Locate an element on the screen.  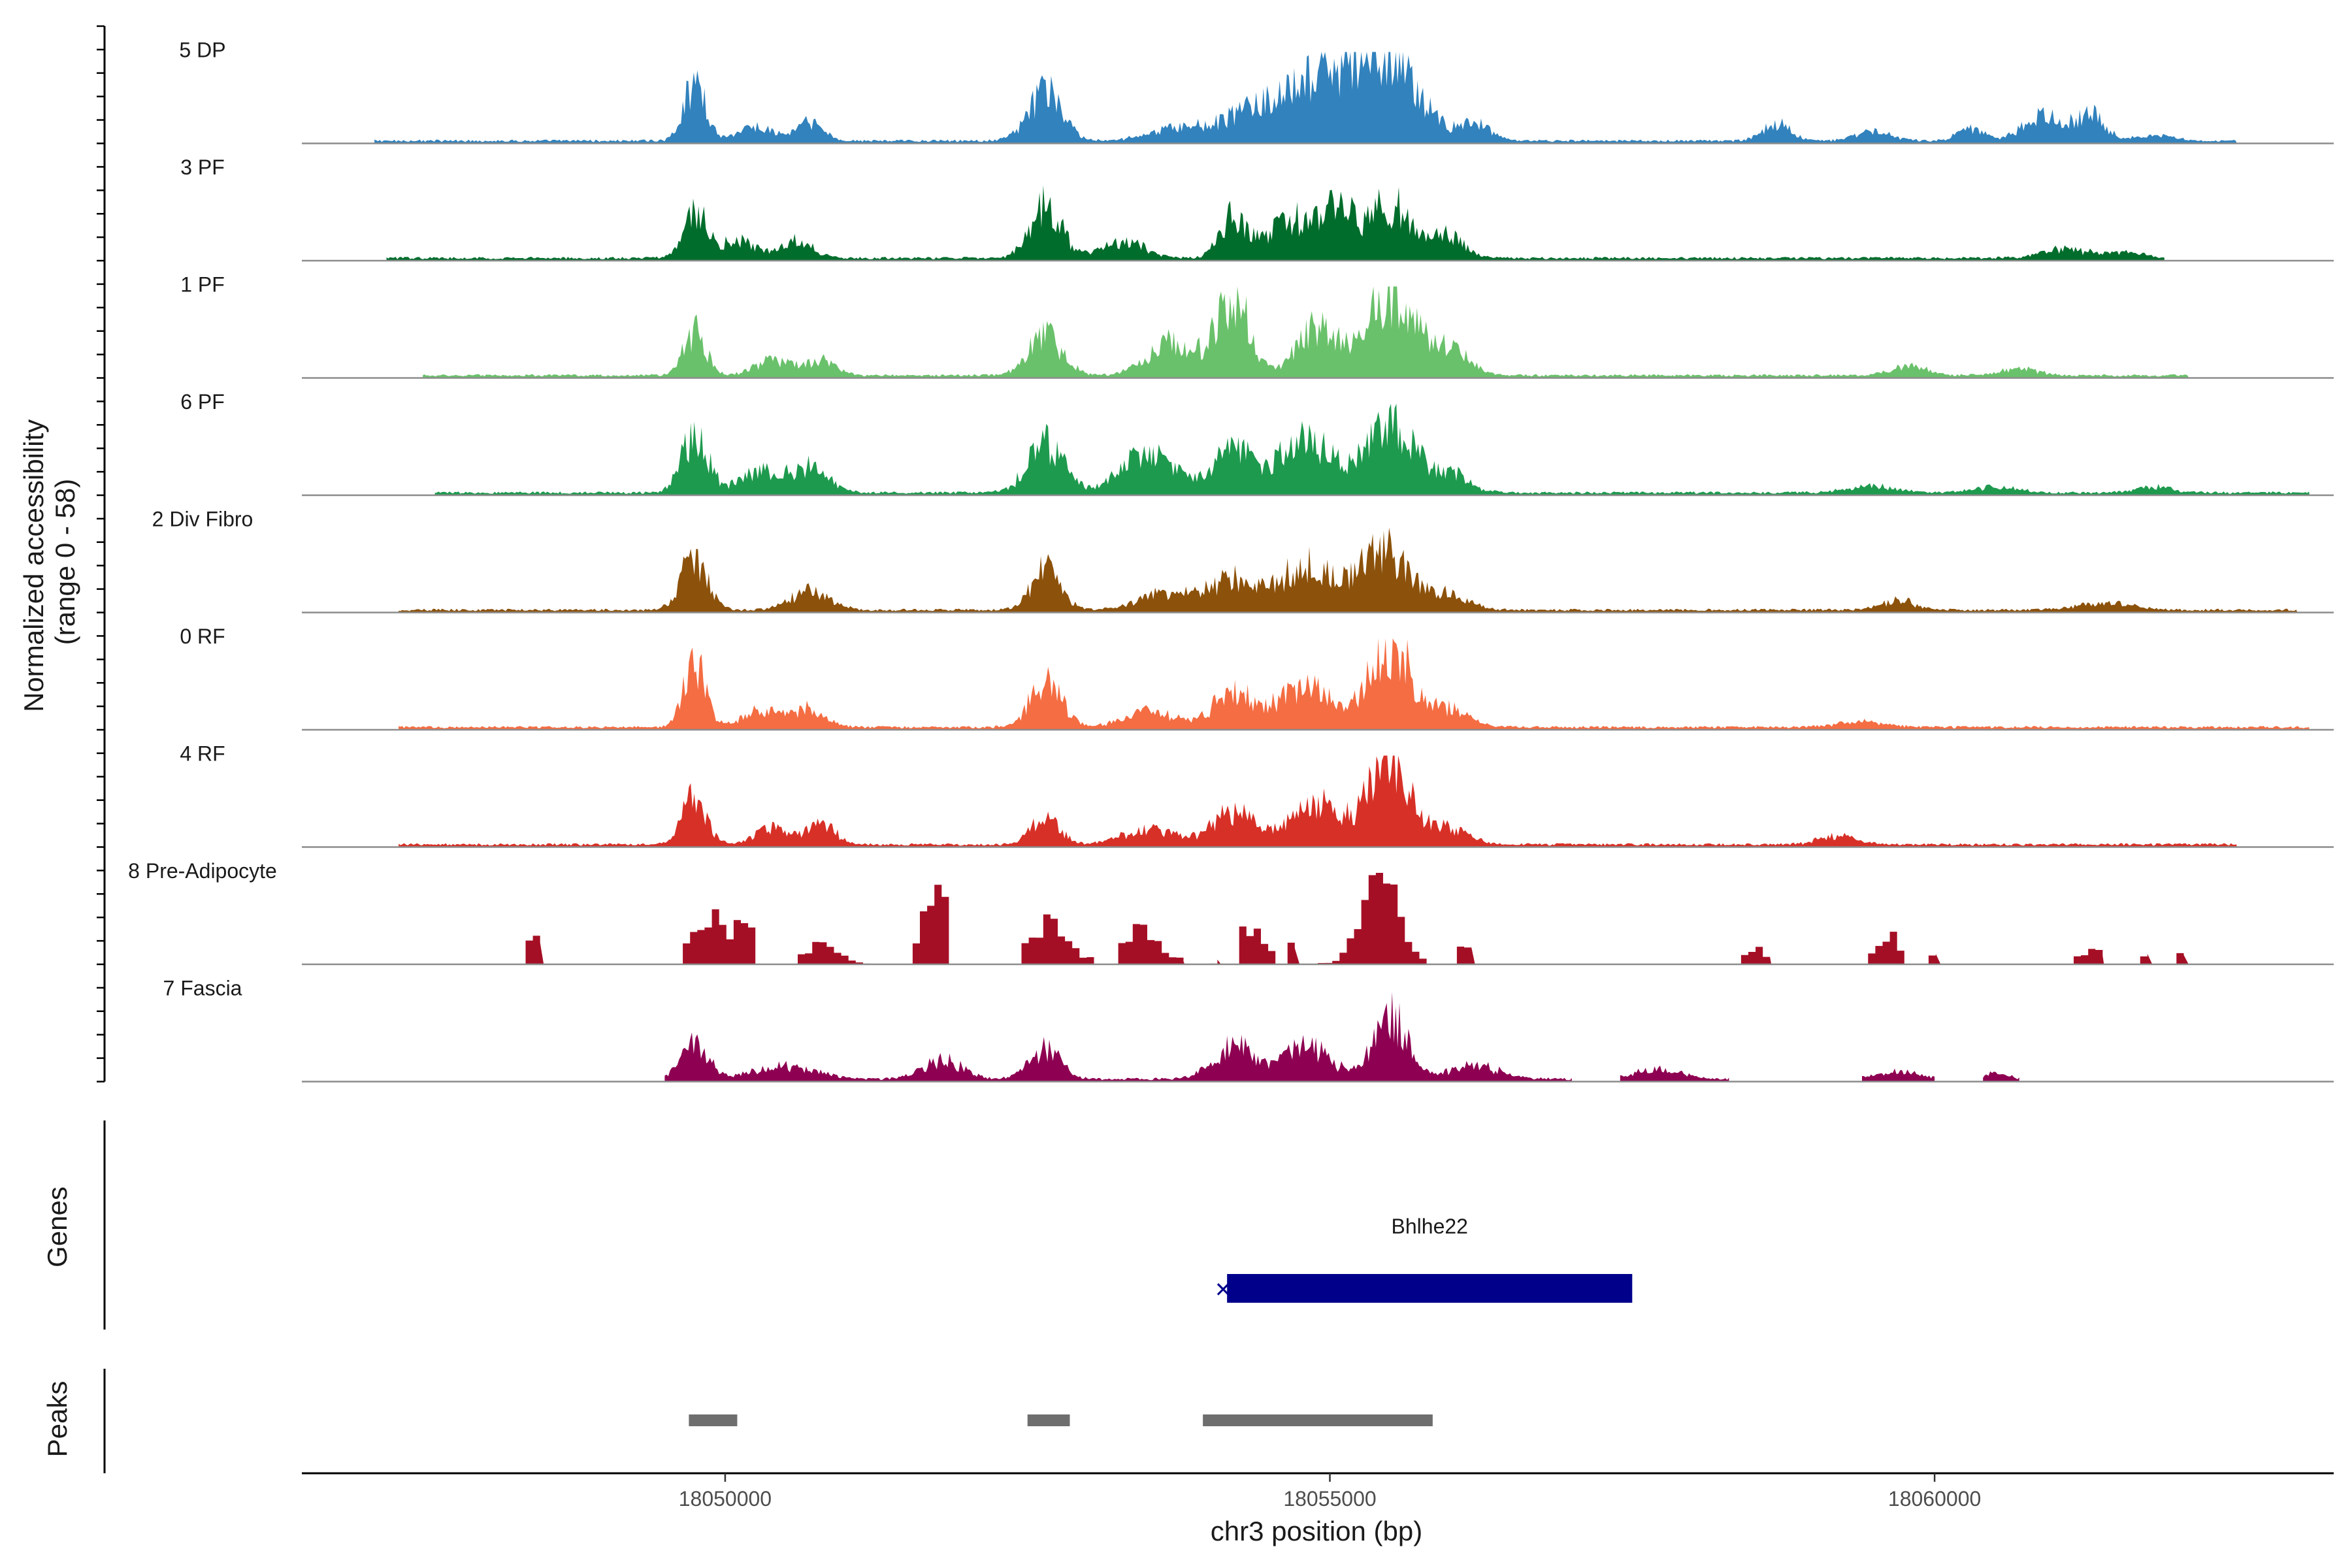
y-axis-title-line2: (range 0 - 58) is located at coordinates (65, 562).